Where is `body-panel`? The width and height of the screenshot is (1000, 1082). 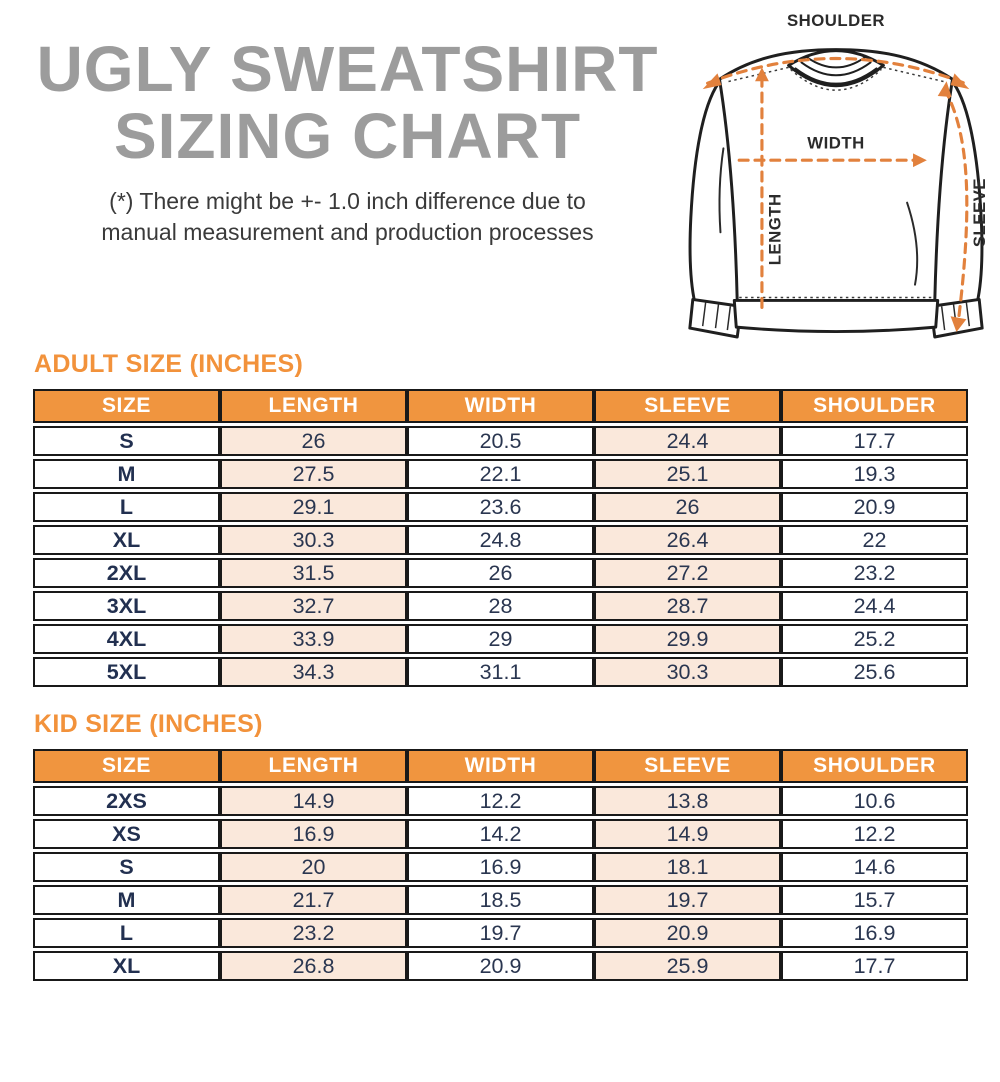
body-panel is located at coordinates (836, 176).